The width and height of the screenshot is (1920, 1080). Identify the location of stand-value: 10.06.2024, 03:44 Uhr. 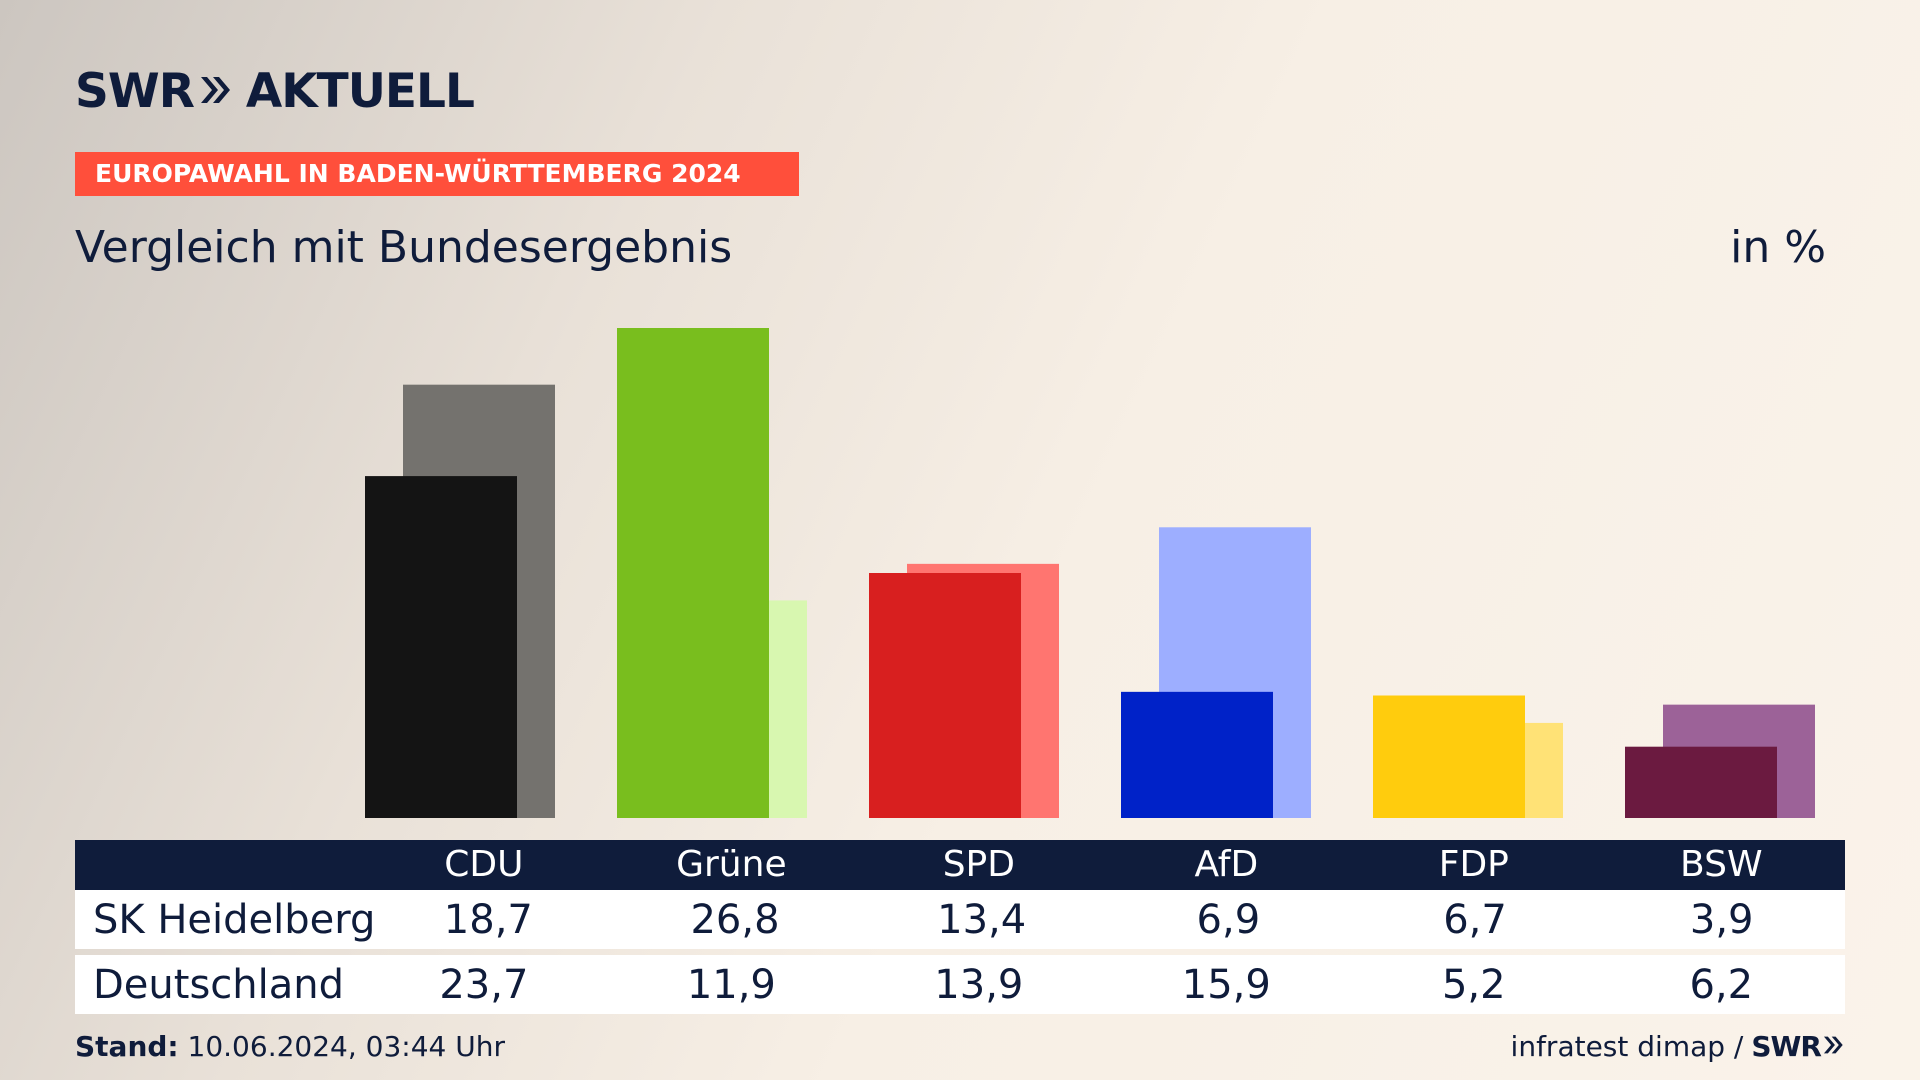
(346, 1046).